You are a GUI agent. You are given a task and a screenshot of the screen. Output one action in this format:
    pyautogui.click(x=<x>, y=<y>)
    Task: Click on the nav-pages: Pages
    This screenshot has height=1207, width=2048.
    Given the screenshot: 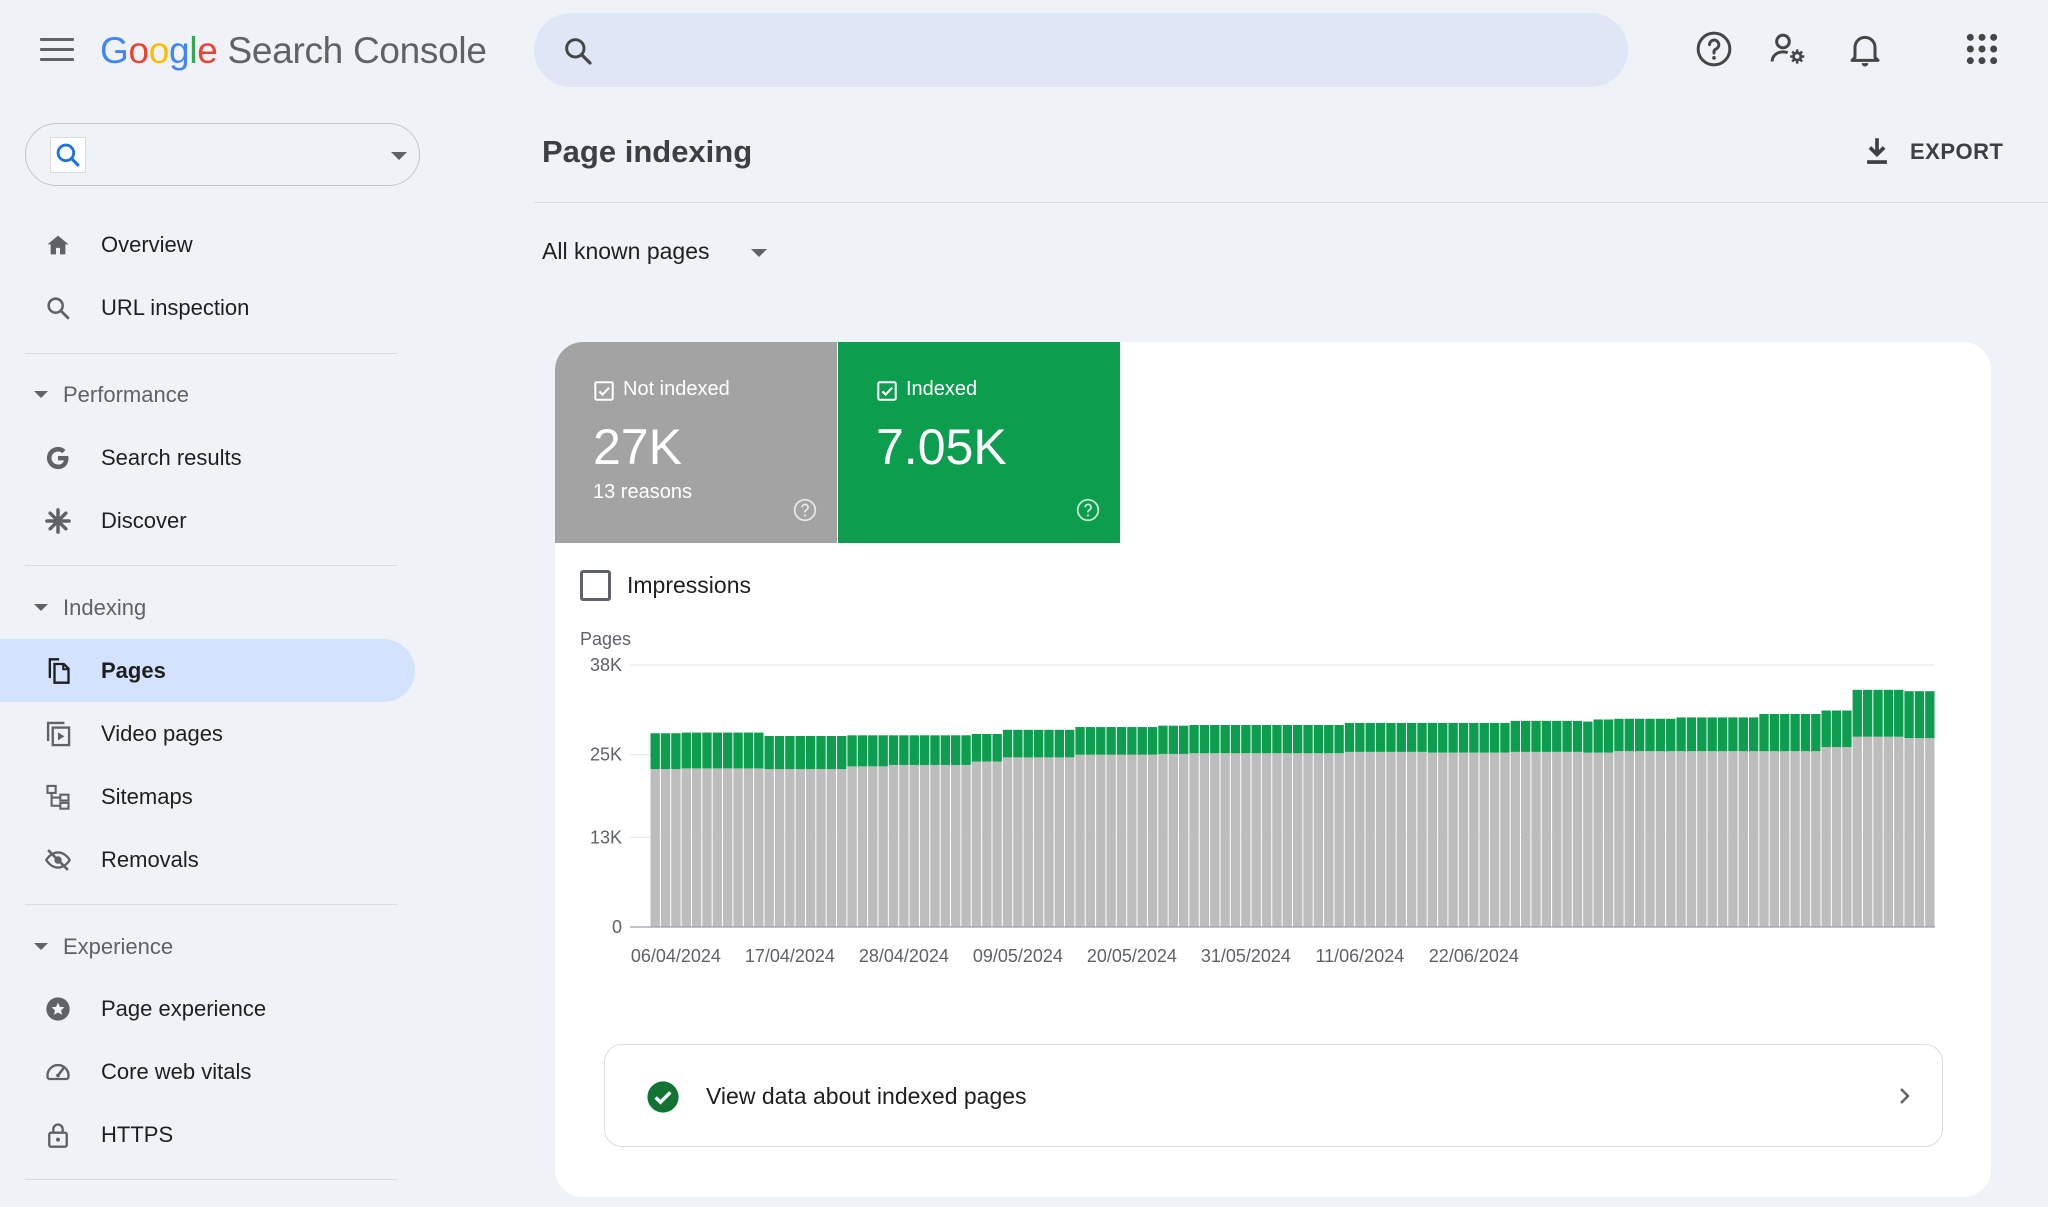 What is the action you would take?
    pyautogui.click(x=207, y=670)
    